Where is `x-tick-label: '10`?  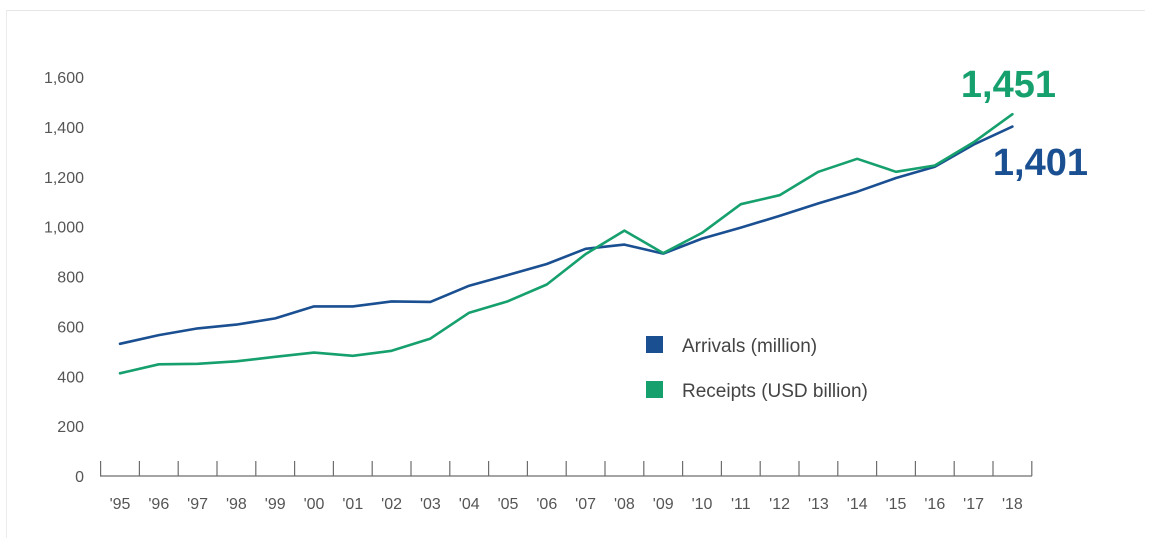
x-tick-label: '10 is located at coordinates (702, 504).